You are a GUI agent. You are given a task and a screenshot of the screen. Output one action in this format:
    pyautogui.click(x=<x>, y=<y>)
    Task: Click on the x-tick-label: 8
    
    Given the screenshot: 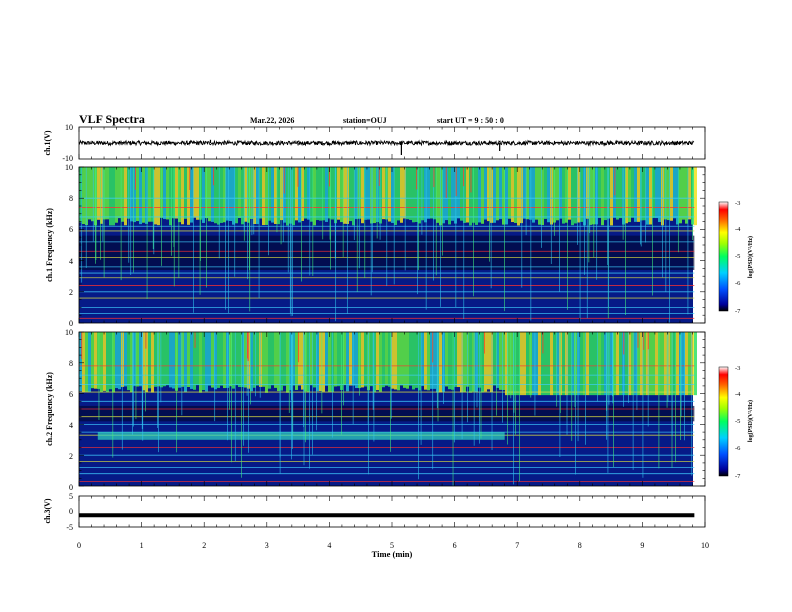 What is the action you would take?
    pyautogui.click(x=580, y=545)
    